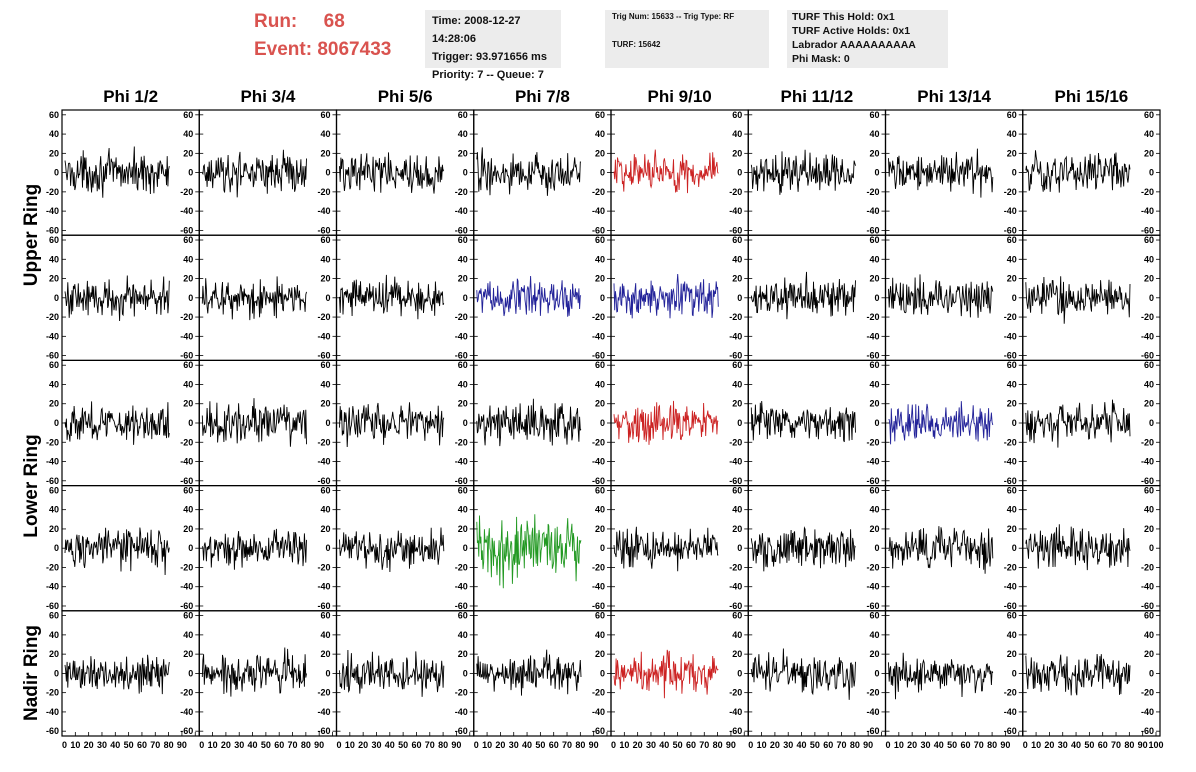  What do you see at coordinates (821, 59) in the screenshot?
I see `phi-mask-text: Phi Mask: 0` at bounding box center [821, 59].